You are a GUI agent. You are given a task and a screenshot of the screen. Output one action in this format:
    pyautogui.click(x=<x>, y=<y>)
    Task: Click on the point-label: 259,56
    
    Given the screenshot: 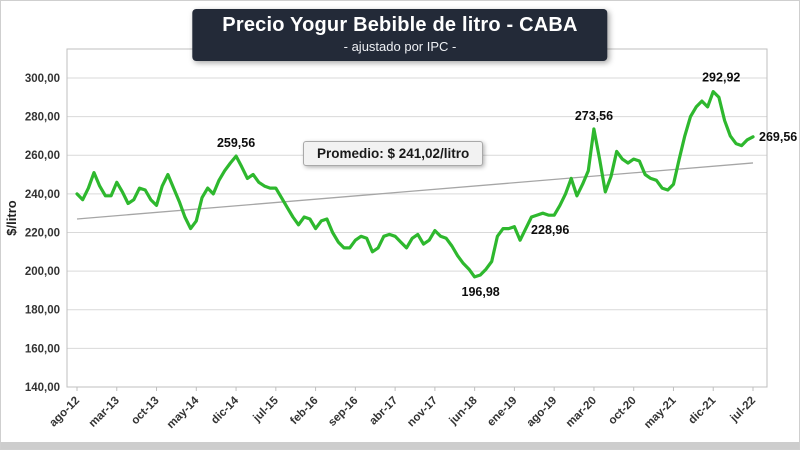 What is the action you would take?
    pyautogui.click(x=236, y=143)
    